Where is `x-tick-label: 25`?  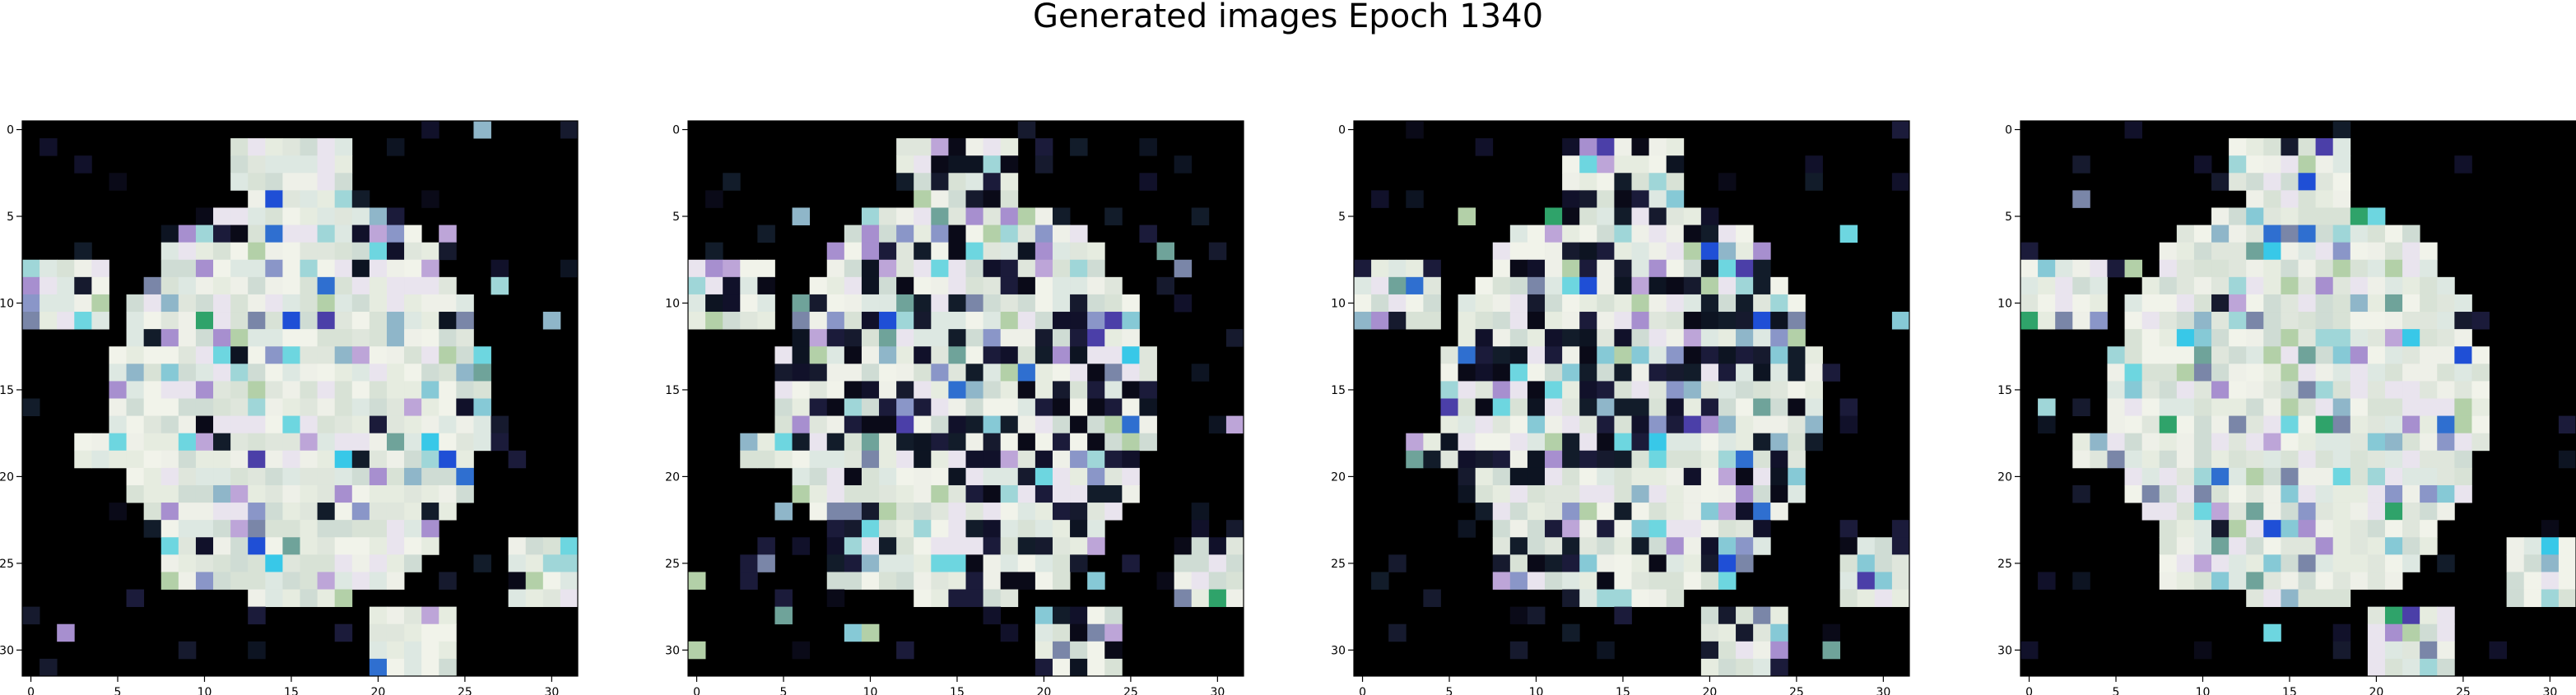 x-tick-label: 25 is located at coordinates (1130, 690).